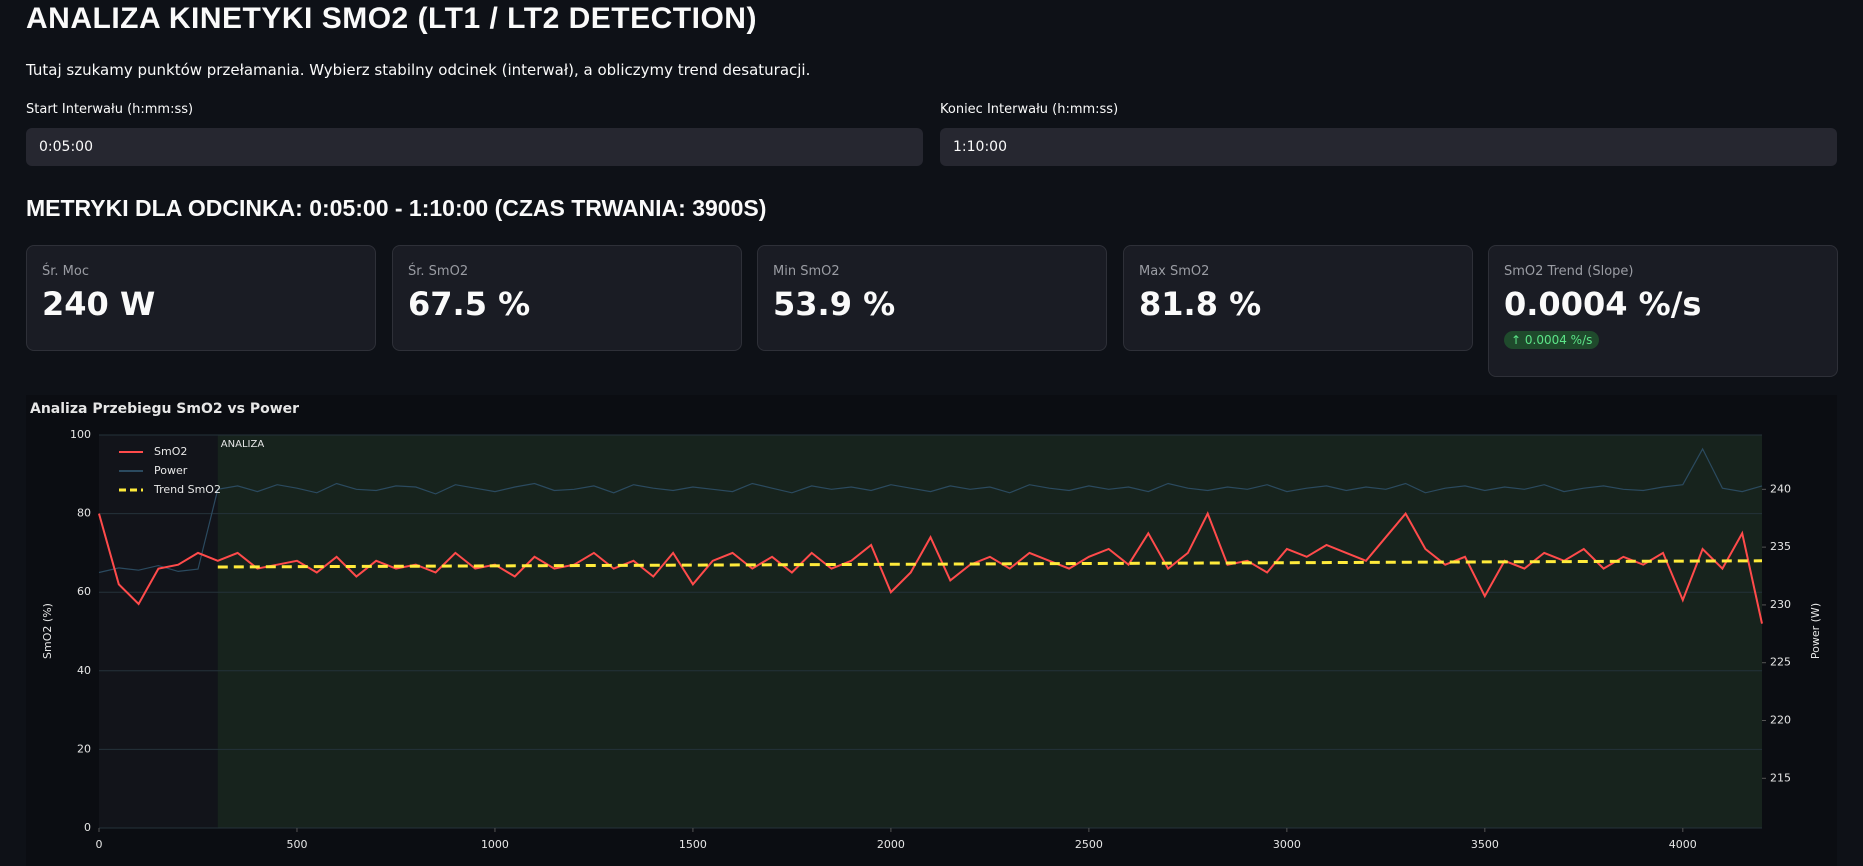 This screenshot has height=866, width=1863. What do you see at coordinates (65, 271) in the screenshot?
I see `metric-label: Śr. Moc` at bounding box center [65, 271].